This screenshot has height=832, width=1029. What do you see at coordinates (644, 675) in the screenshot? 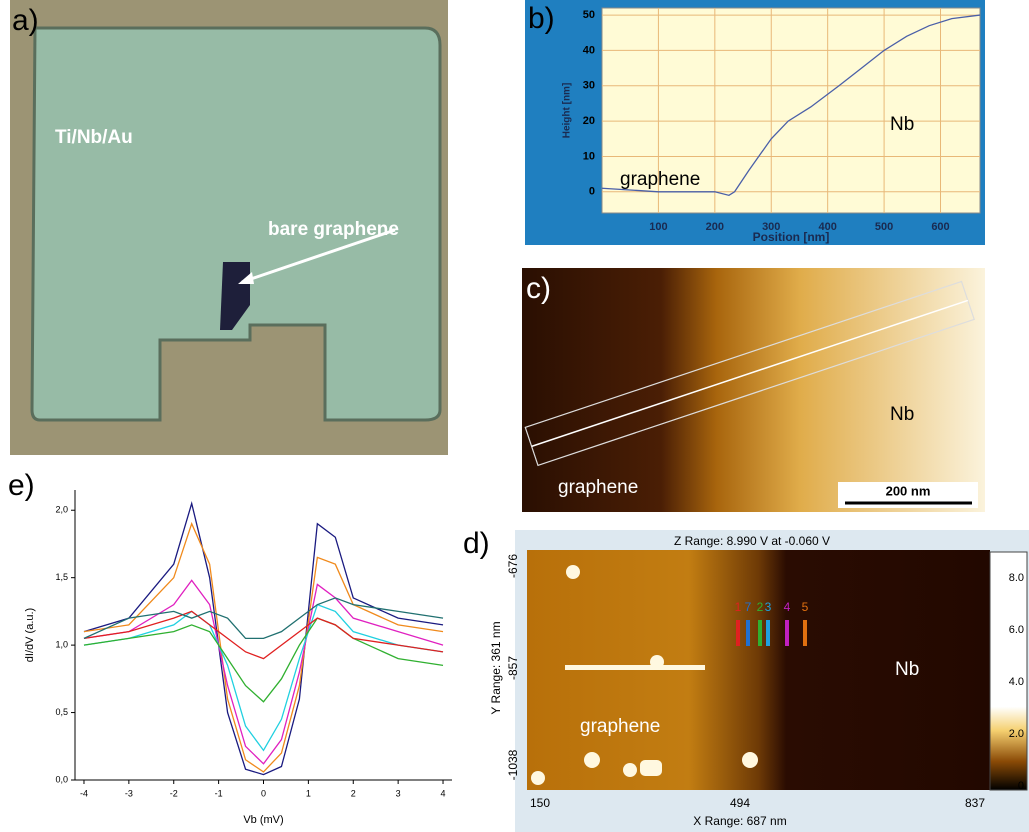
I see `bright-spots` at bounding box center [644, 675].